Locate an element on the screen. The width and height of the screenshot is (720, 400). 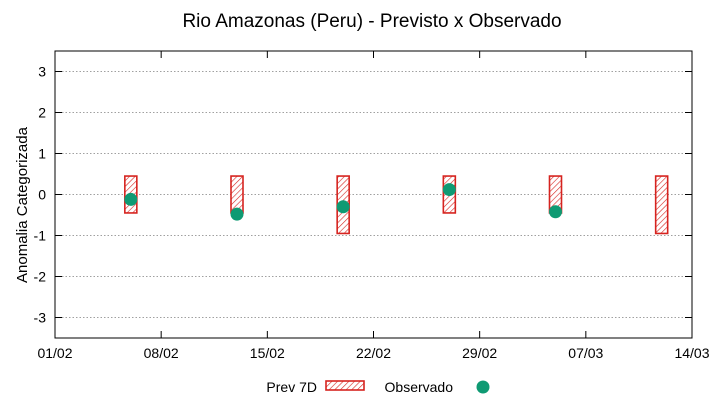
observado-series is located at coordinates (343, 202).